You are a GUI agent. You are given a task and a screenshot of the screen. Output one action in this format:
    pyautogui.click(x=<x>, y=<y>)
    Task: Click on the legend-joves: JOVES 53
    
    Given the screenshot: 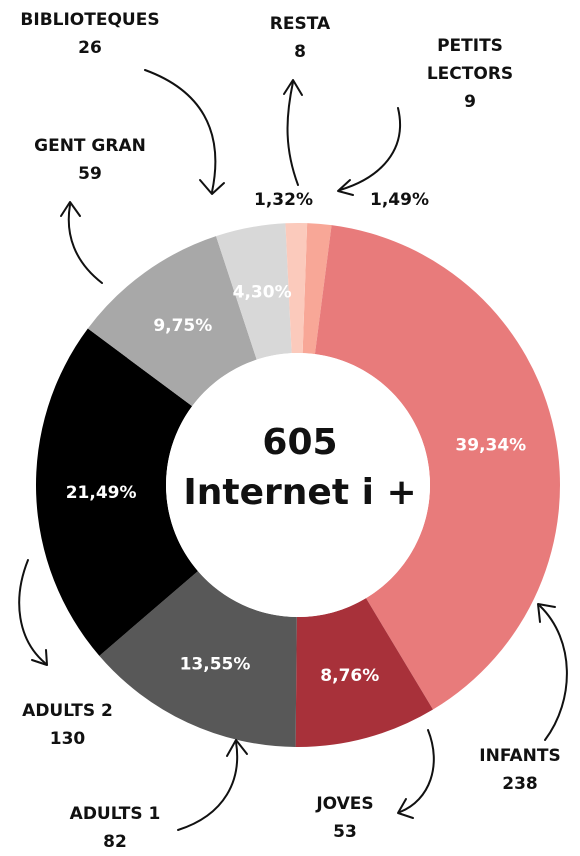 What is the action you would take?
    pyautogui.click(x=345, y=818)
    